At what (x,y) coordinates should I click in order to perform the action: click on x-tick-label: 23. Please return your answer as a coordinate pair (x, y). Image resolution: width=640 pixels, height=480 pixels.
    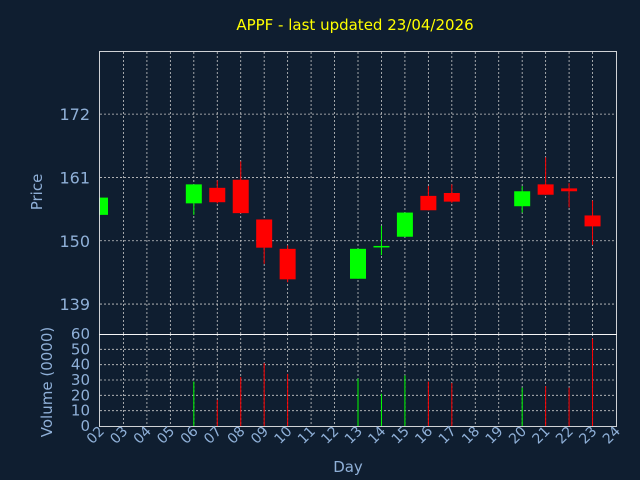
    Looking at the image, I should click on (588, 436).